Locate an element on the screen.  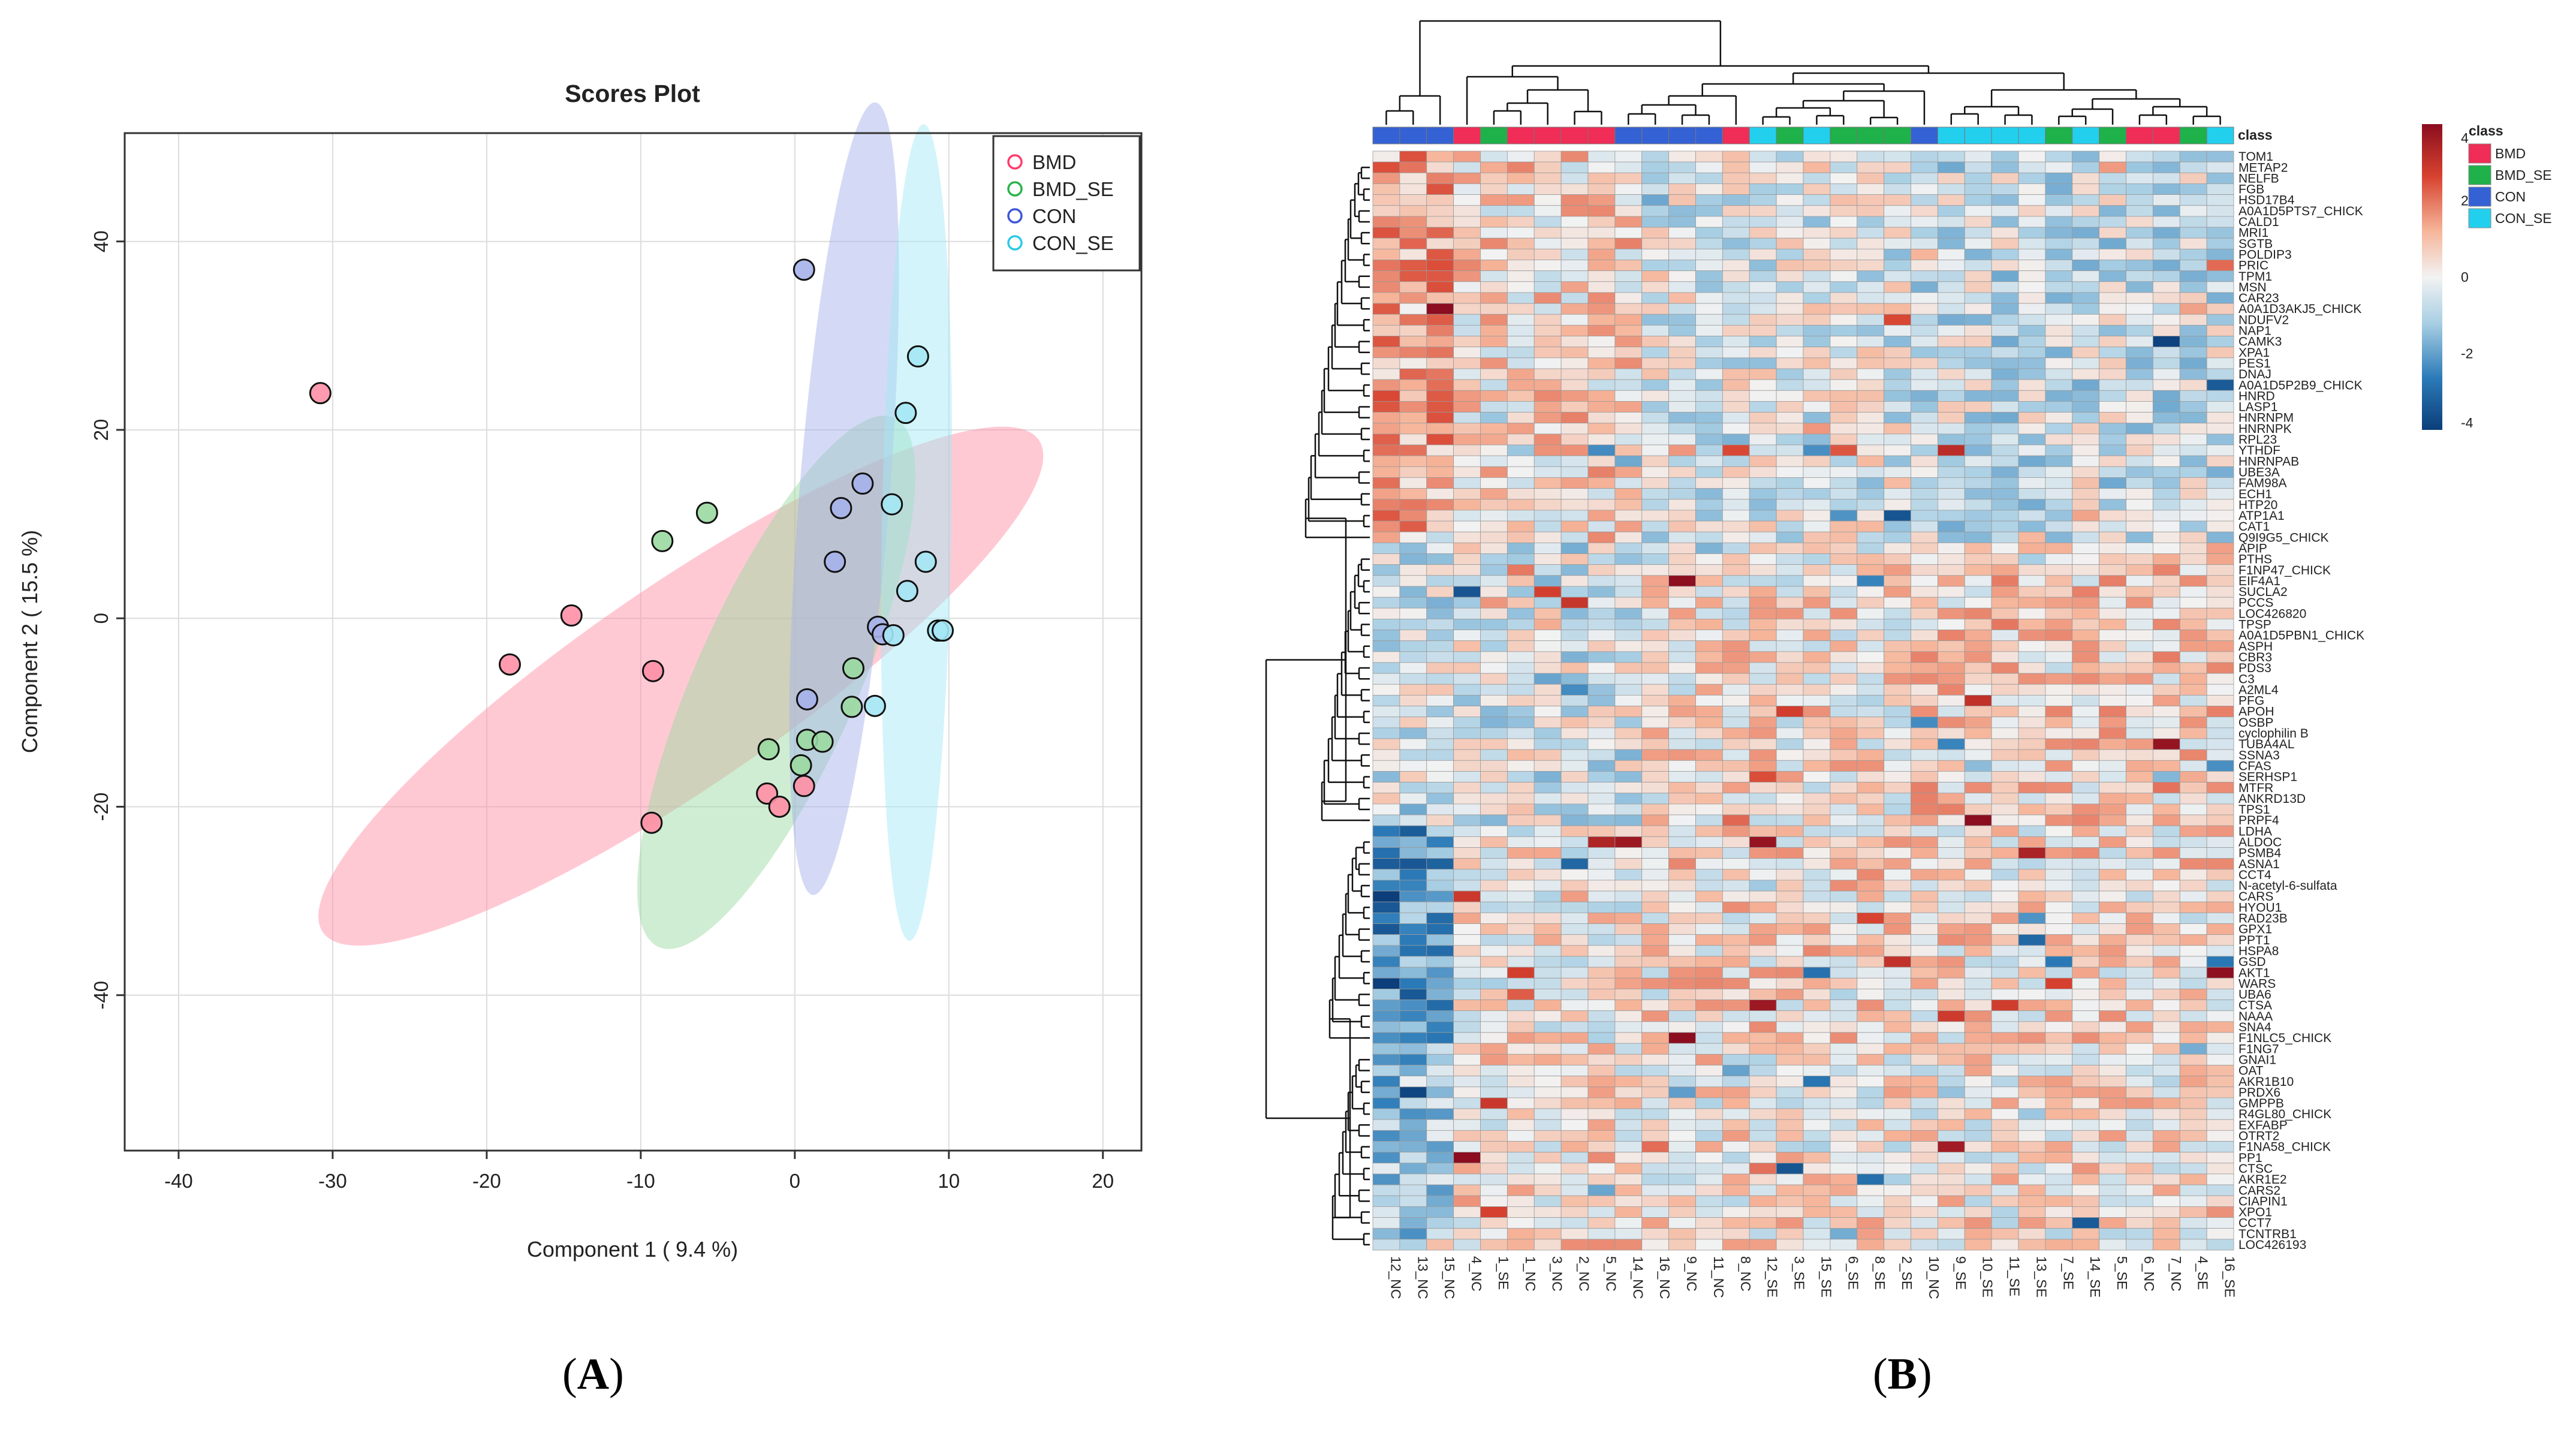
panel-label-b: (B) is located at coordinates (1903, 1374).